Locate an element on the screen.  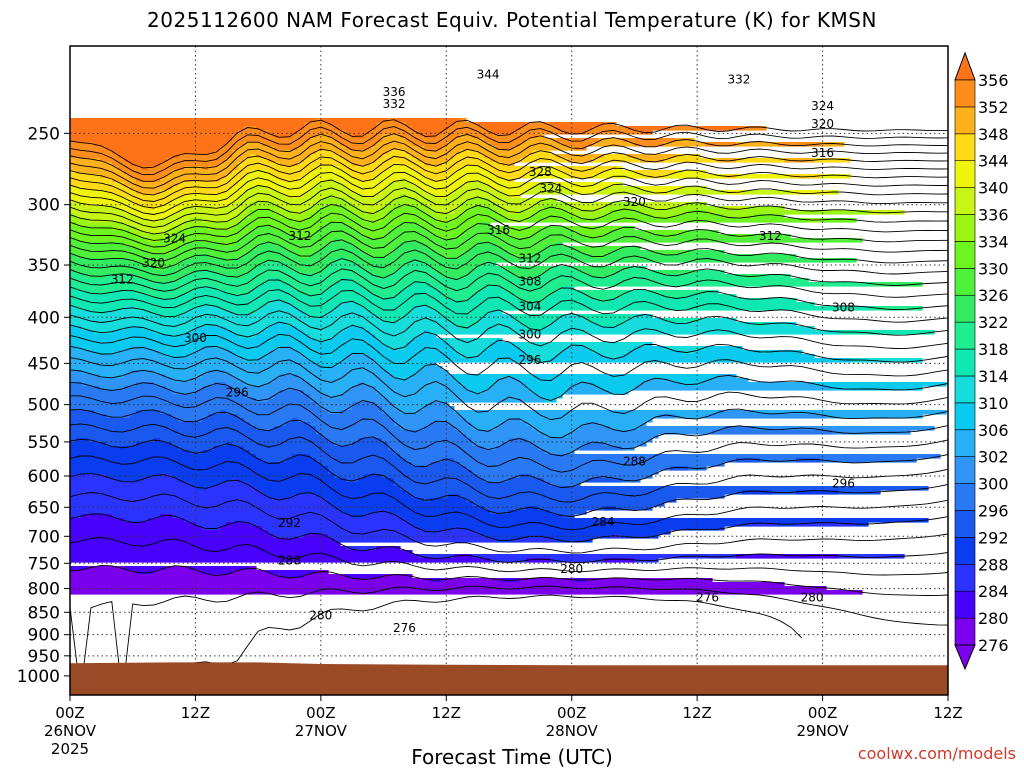
x-tick-label: 26NOV is located at coordinates (70, 731).